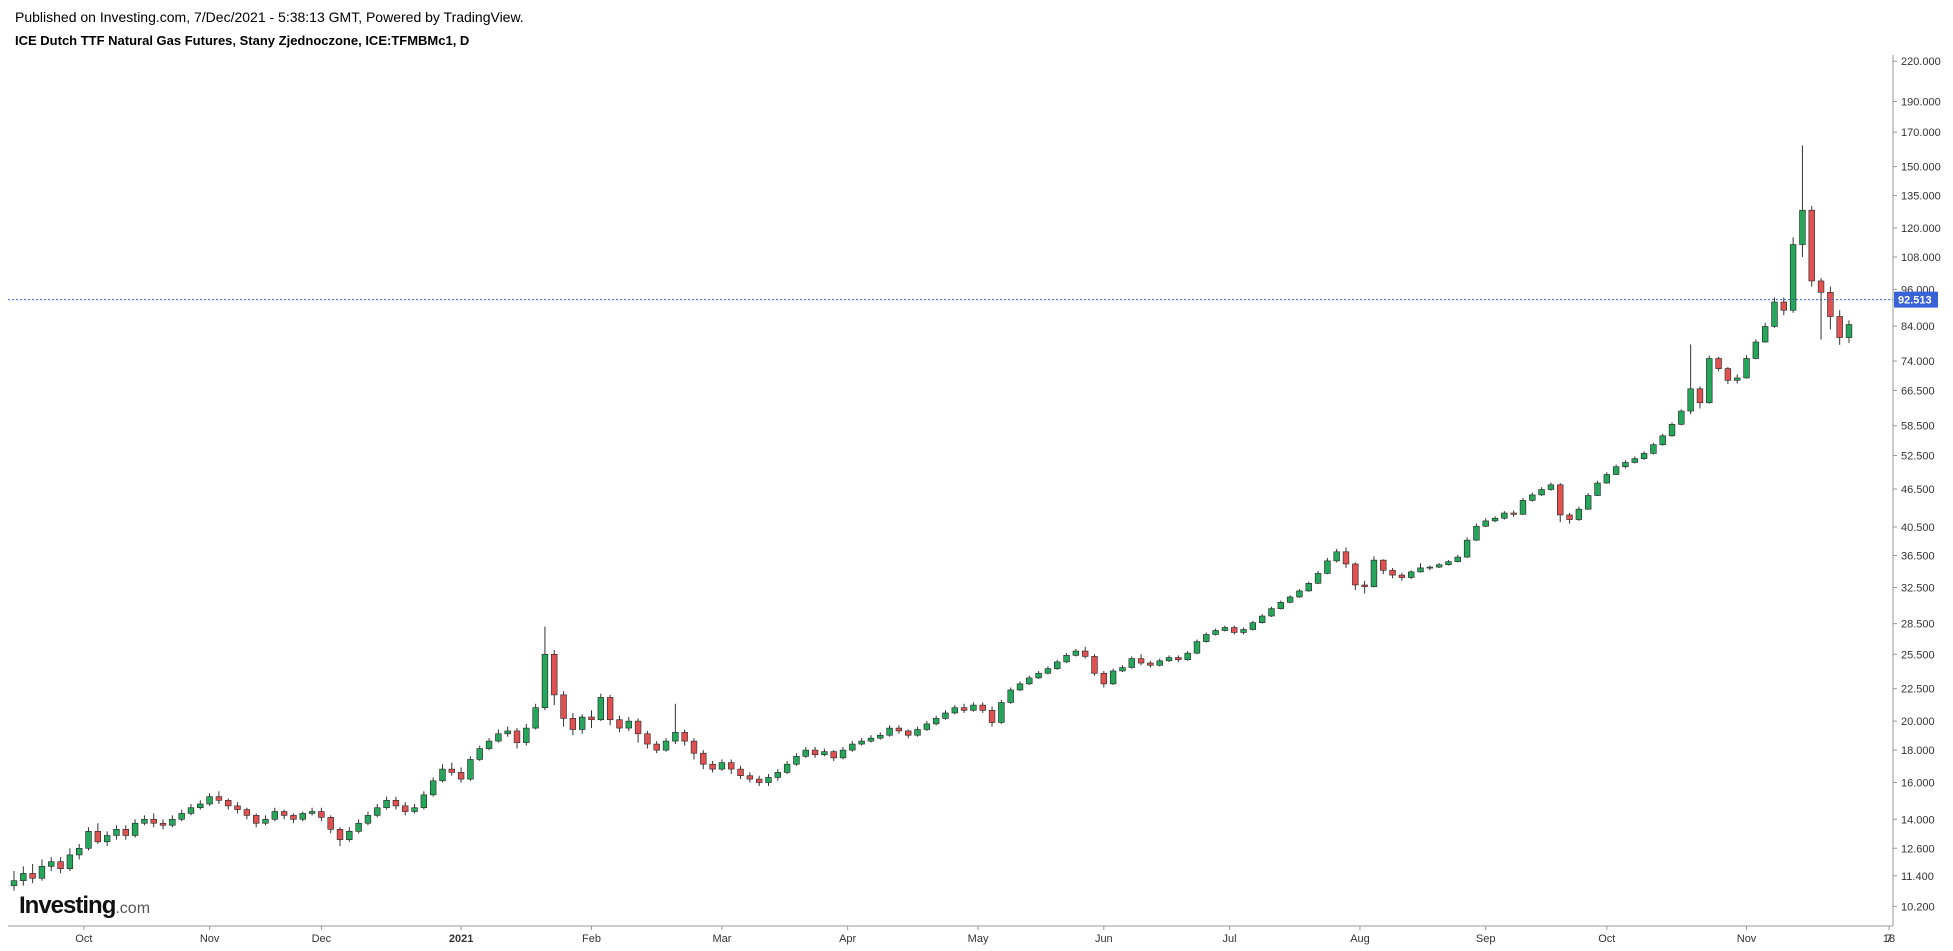 This screenshot has width=1953, height=951. What do you see at coordinates (1918, 820) in the screenshot?
I see `y-tick-label: 14.000` at bounding box center [1918, 820].